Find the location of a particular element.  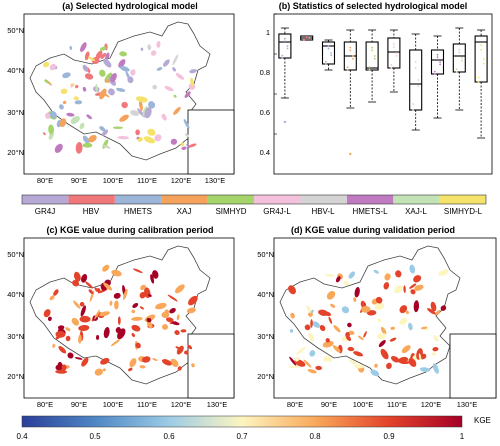

kge-tick: 1 is located at coordinates (462, 436).